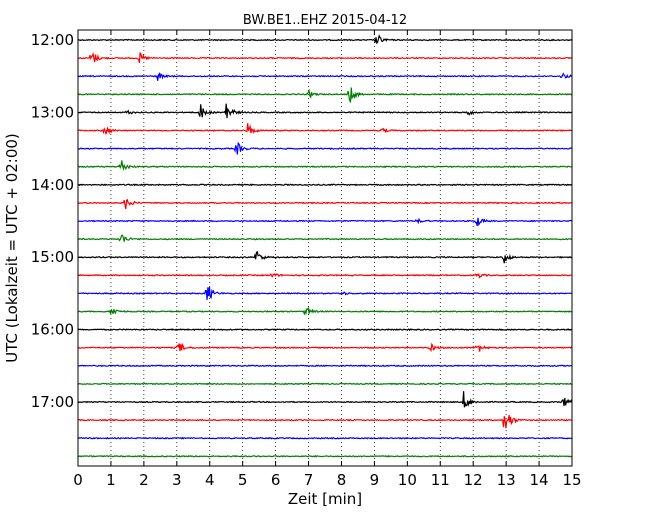 The height and width of the screenshot is (520, 650). I want to click on y-tick-label: 13:00, so click(52, 112).